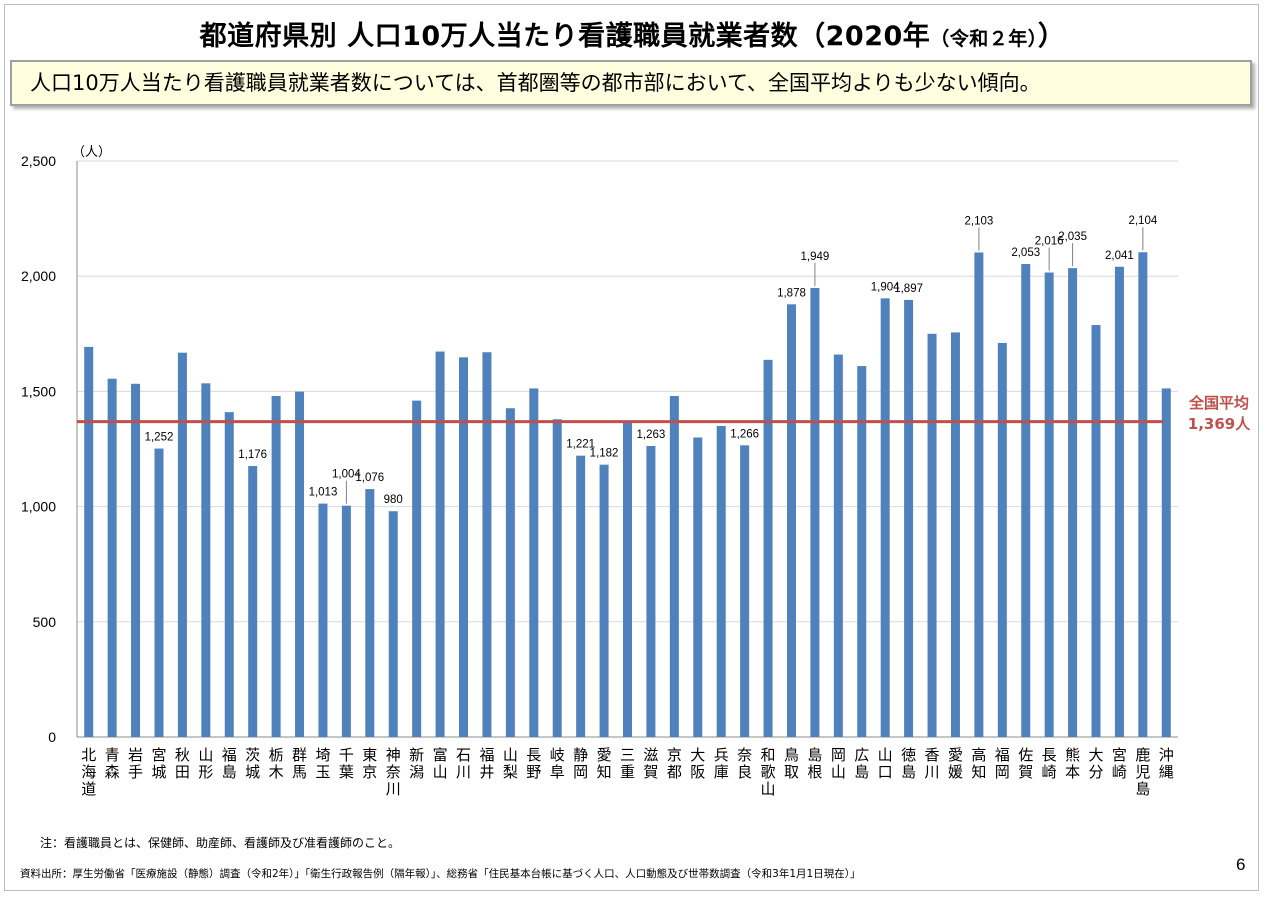 Image resolution: width=1265 pixels, height=897 pixels. I want to click on x-tick-label: 栃木, so click(276, 763).